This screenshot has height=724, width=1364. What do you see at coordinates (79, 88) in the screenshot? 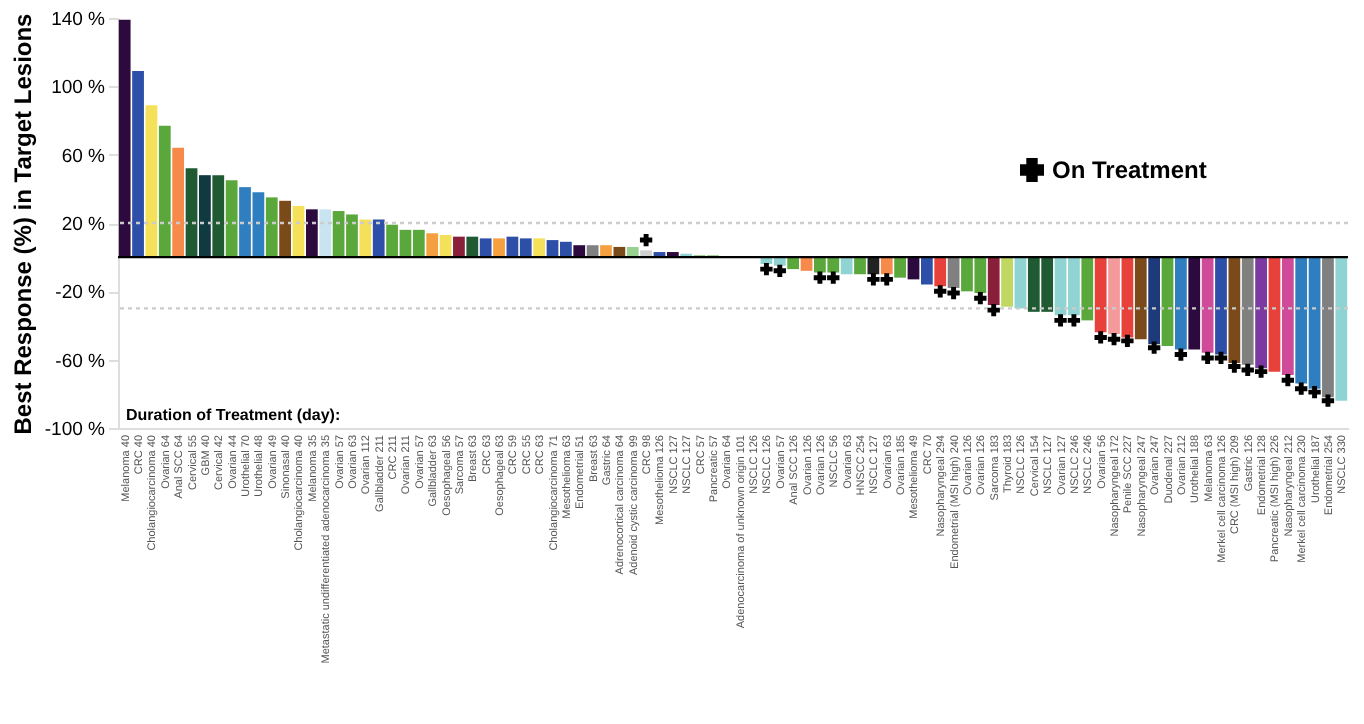
I see `y-tick-label: 100 %` at bounding box center [79, 88].